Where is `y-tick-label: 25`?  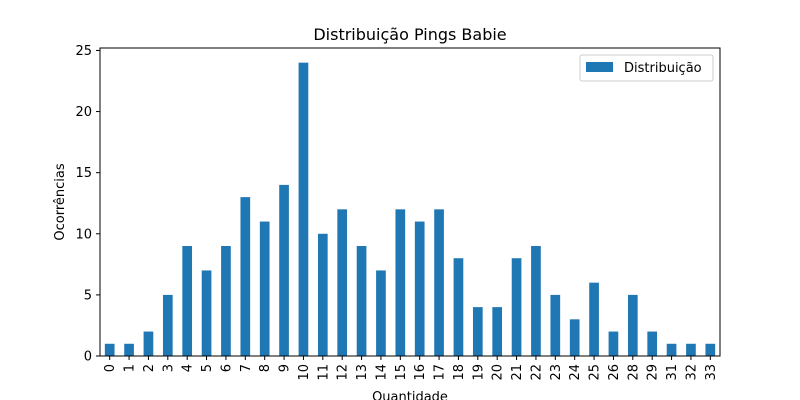
y-tick-label: 25 is located at coordinates (83, 51).